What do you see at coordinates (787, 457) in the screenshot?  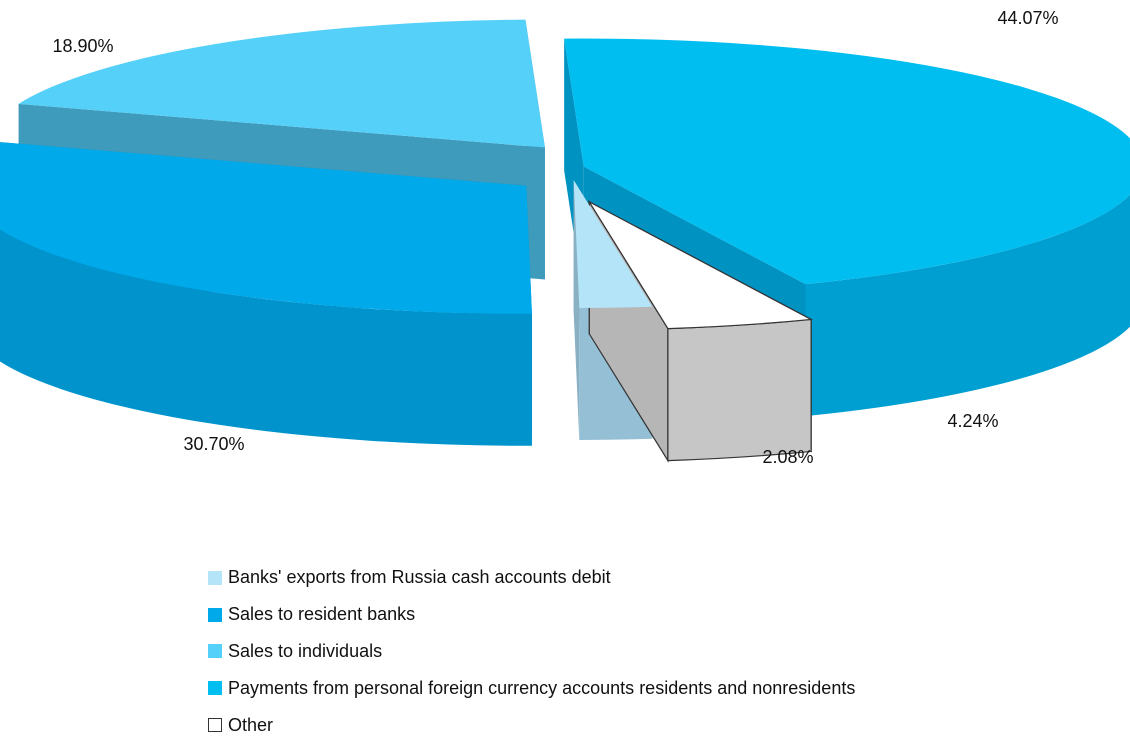 I see `slice-value-label: 2.08%` at bounding box center [787, 457].